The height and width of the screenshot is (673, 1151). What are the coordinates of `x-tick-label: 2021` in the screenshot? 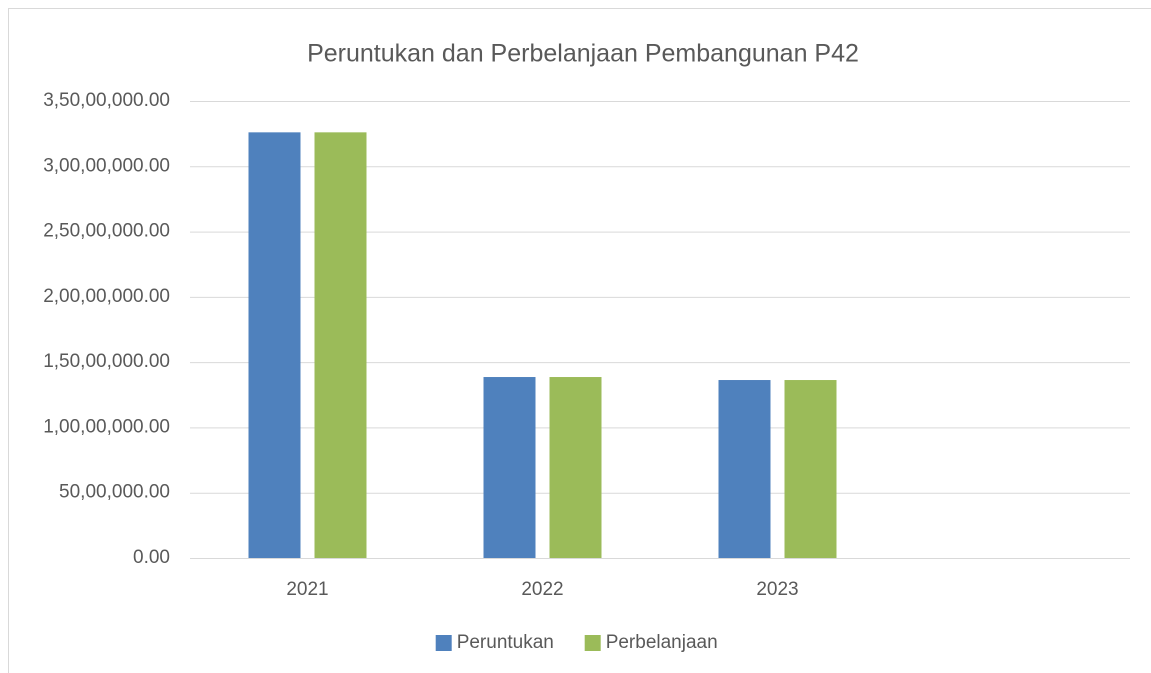 It's located at (307, 589).